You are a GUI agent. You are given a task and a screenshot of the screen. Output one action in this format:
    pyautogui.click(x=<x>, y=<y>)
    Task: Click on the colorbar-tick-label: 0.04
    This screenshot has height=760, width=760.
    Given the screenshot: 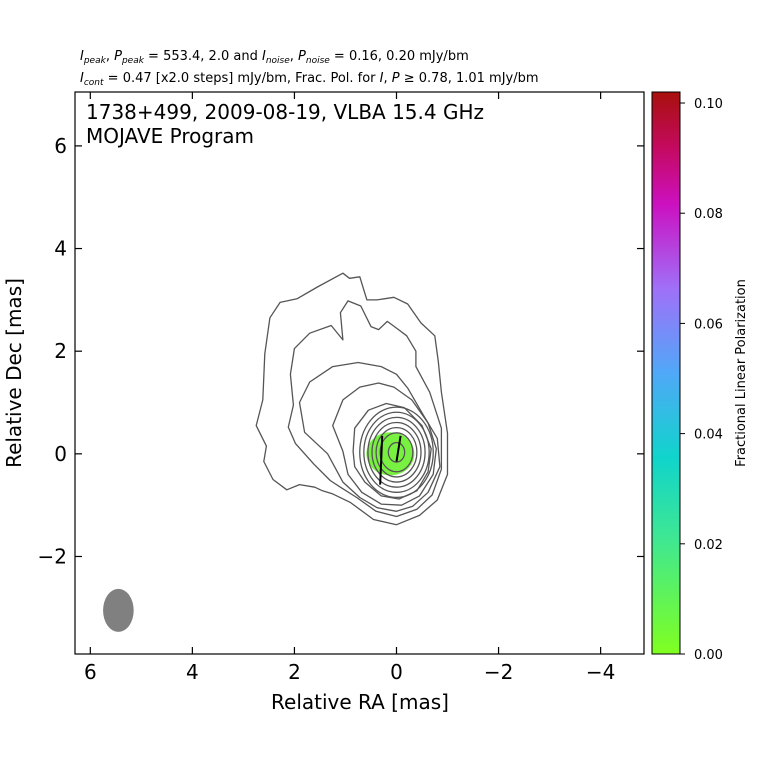 What is the action you would take?
    pyautogui.click(x=708, y=435)
    